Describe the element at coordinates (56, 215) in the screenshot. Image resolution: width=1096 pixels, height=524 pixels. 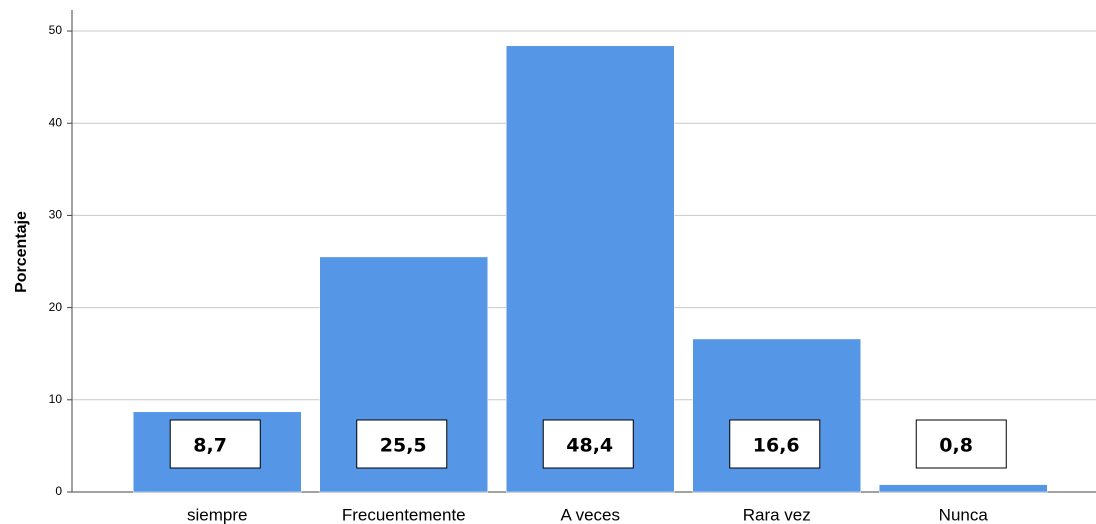
I see `y-tick-label: 30` at that location.